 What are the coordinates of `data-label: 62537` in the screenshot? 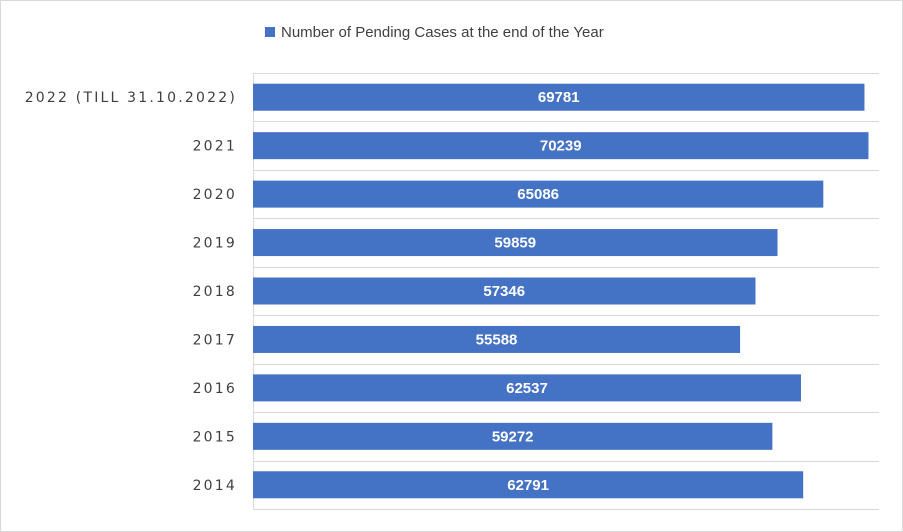 It's located at (527, 388).